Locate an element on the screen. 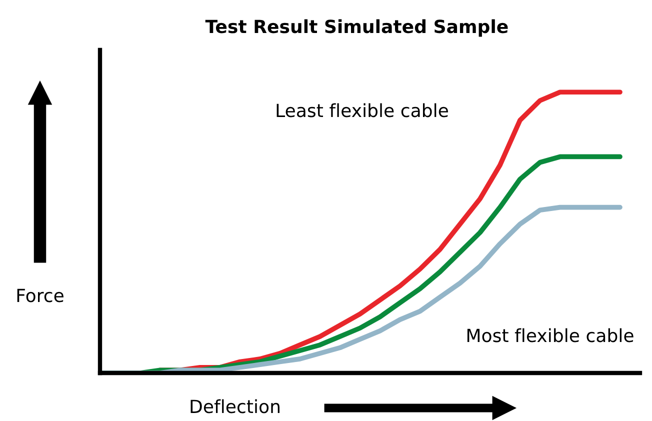 This screenshot has width=652, height=421. chart-title: Test Result Simulated Sample is located at coordinates (356, 28).